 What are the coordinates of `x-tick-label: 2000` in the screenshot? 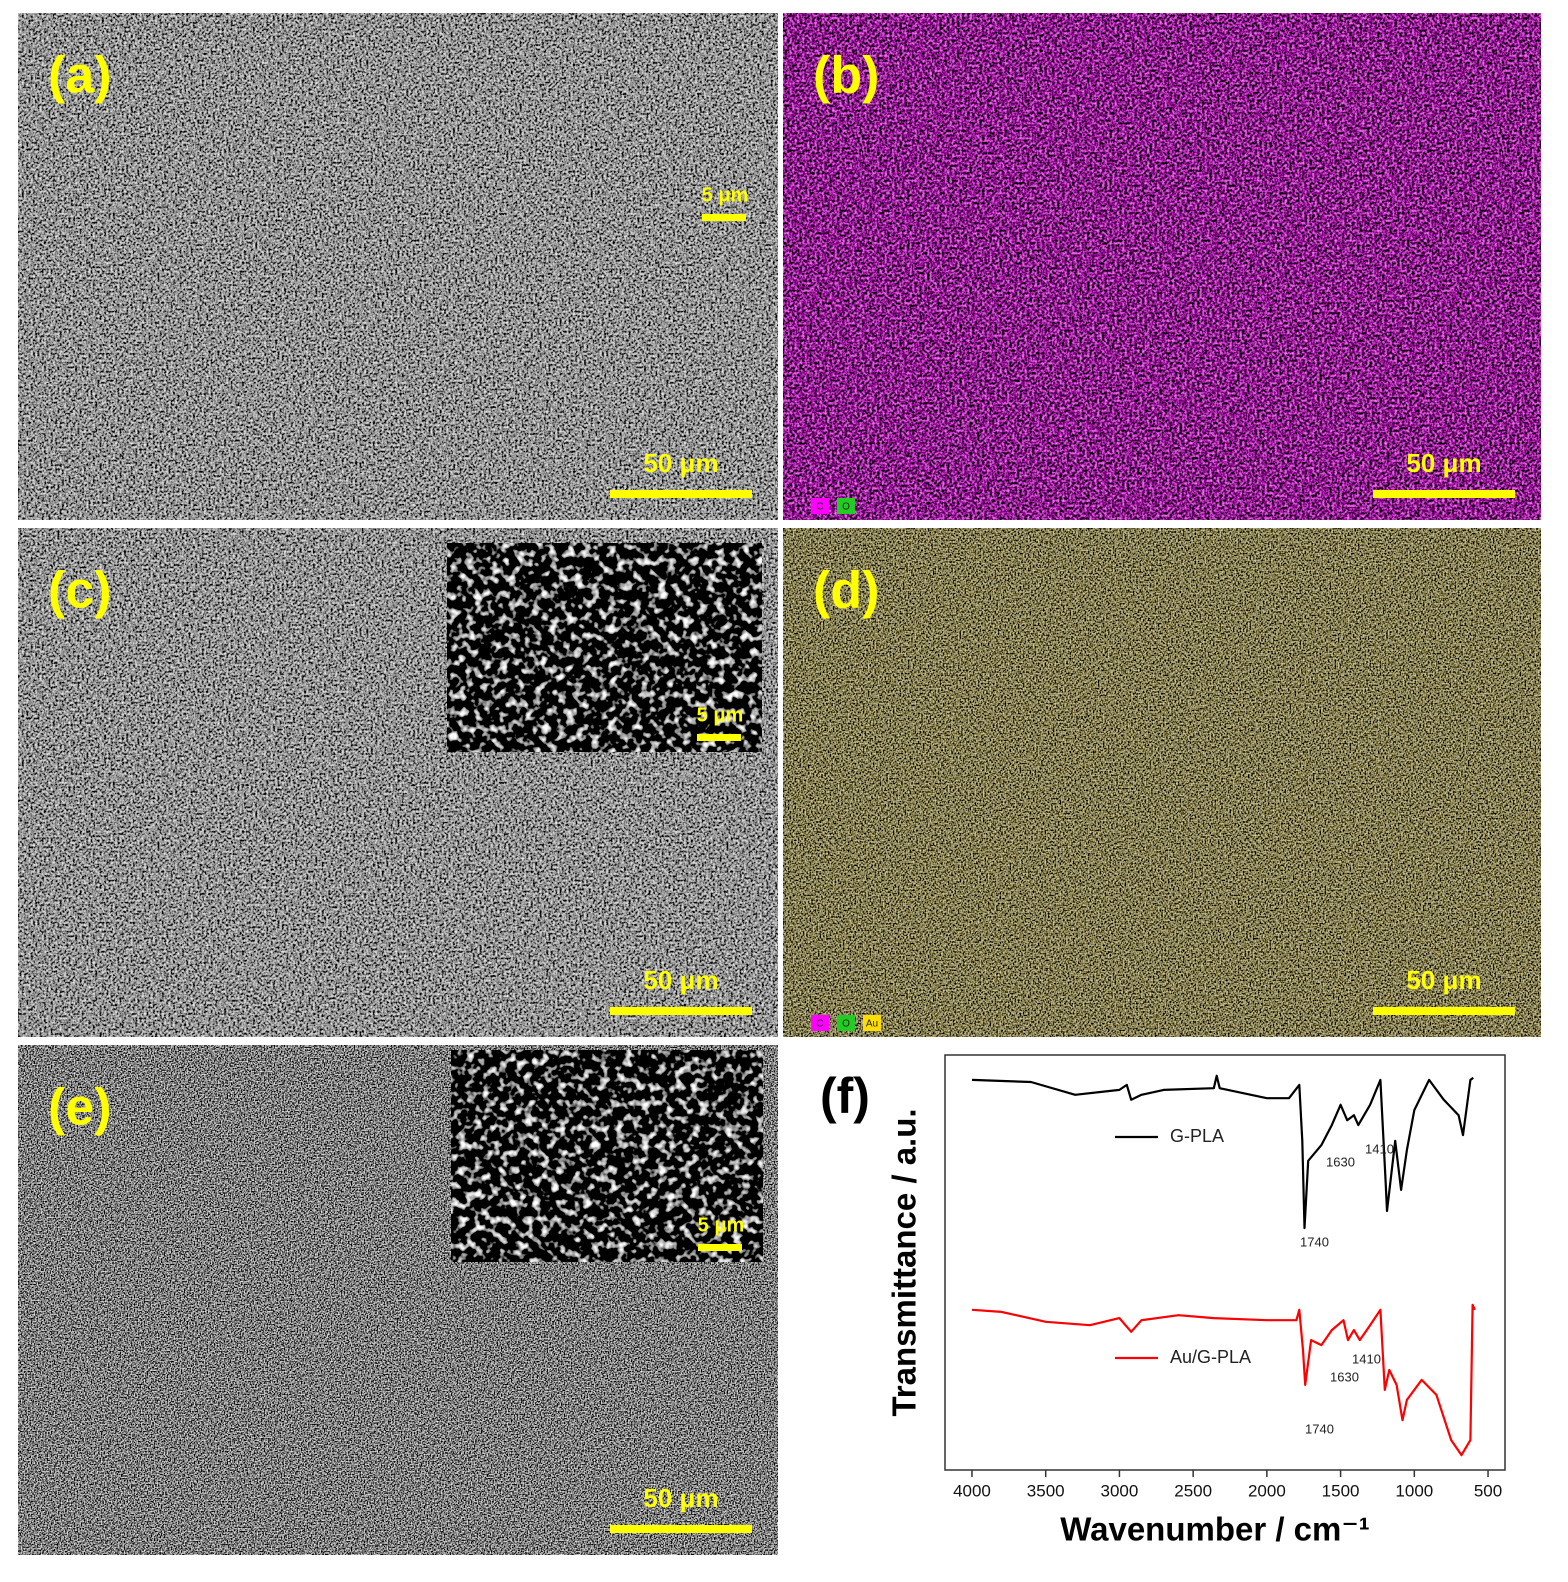 It's located at (1267, 1490).